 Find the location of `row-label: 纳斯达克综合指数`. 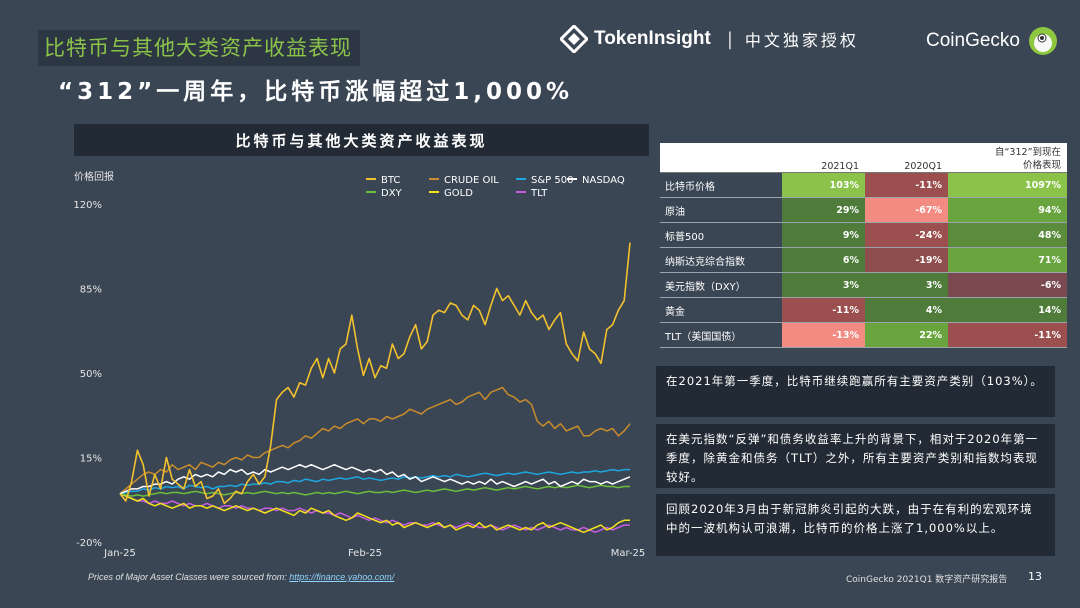

row-label: 纳斯达克综合指数 is located at coordinates (721, 260).